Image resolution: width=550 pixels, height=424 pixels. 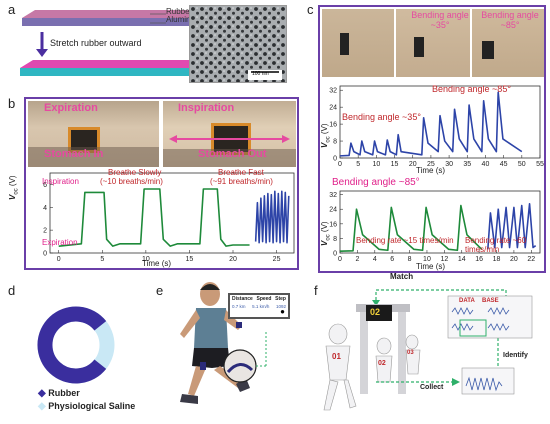 What do you see at coordinates (510, 20) in the screenshot?
I see `c-photo-label-85: Bending angle ~85°` at bounding box center [510, 20].